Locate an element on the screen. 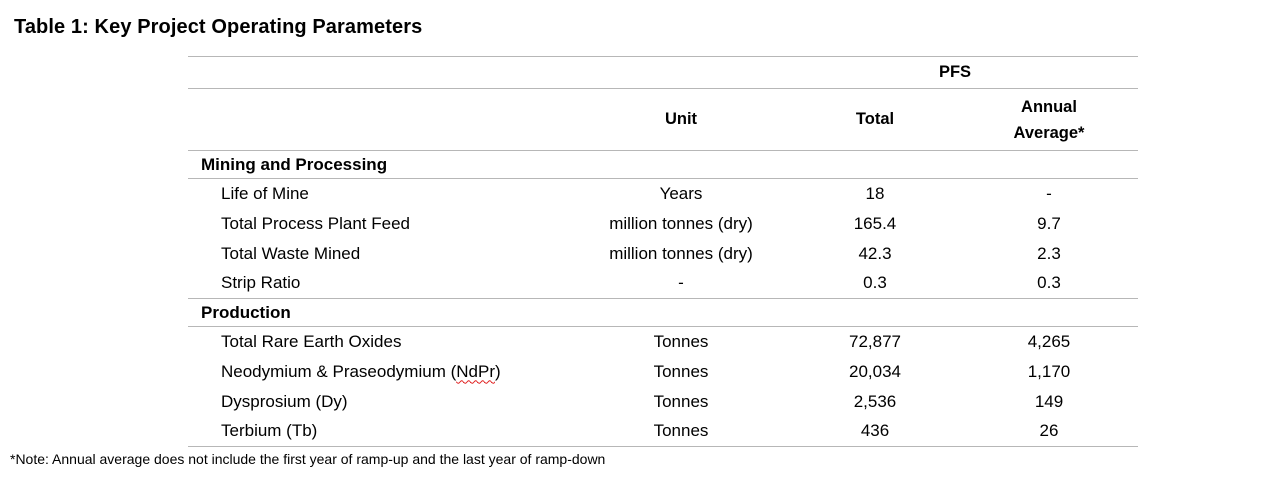 The height and width of the screenshot is (487, 1269). parameter-text: Neodymium & Praseodymium ( is located at coordinates (339, 371).